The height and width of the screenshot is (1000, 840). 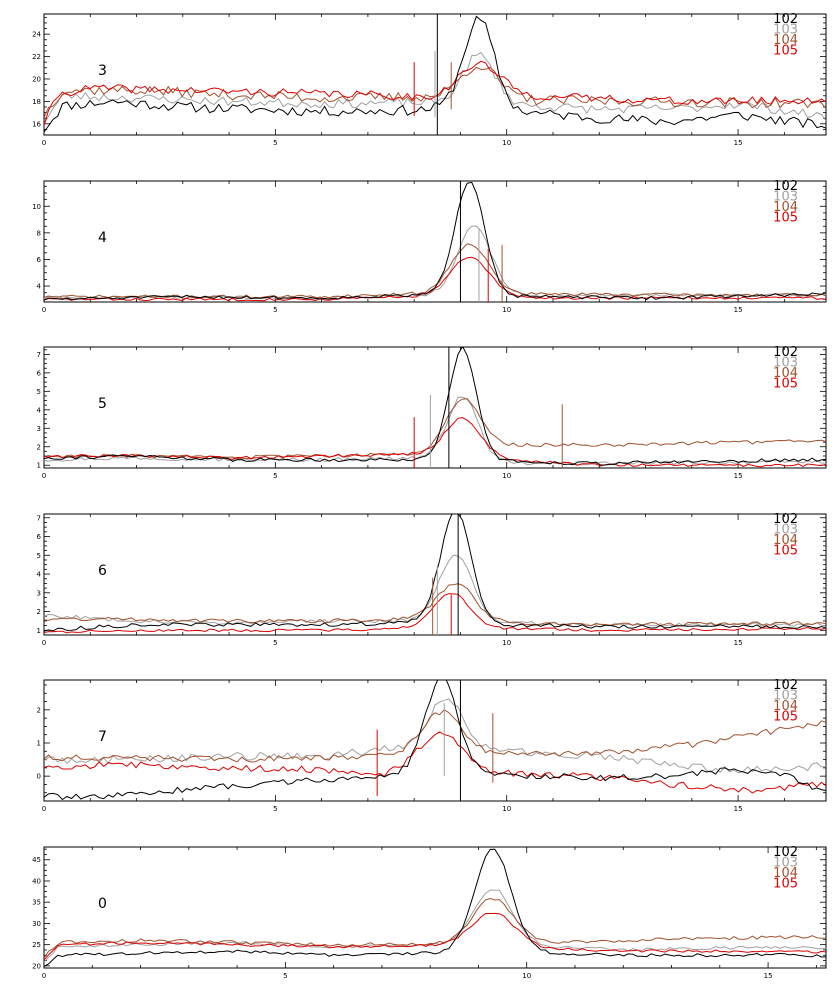 I want to click on y-tick-label: 20, so click(x=36, y=79).